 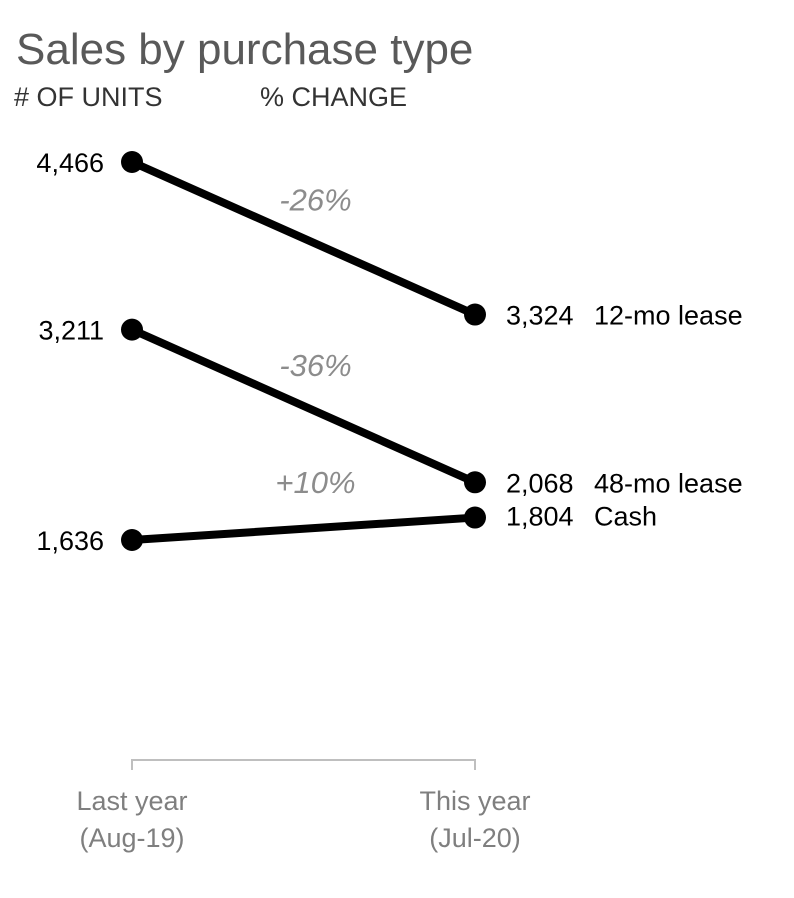 What do you see at coordinates (303, 764) in the screenshot?
I see `x-axis-bracket` at bounding box center [303, 764].